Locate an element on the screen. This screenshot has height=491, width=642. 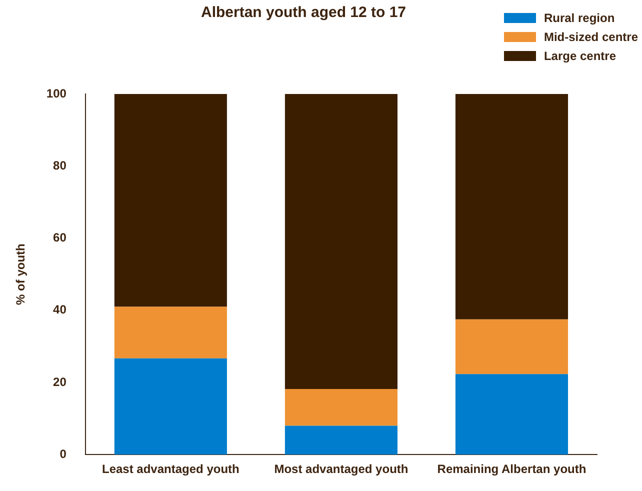
y-tick-label: 100 is located at coordinates (56, 93).